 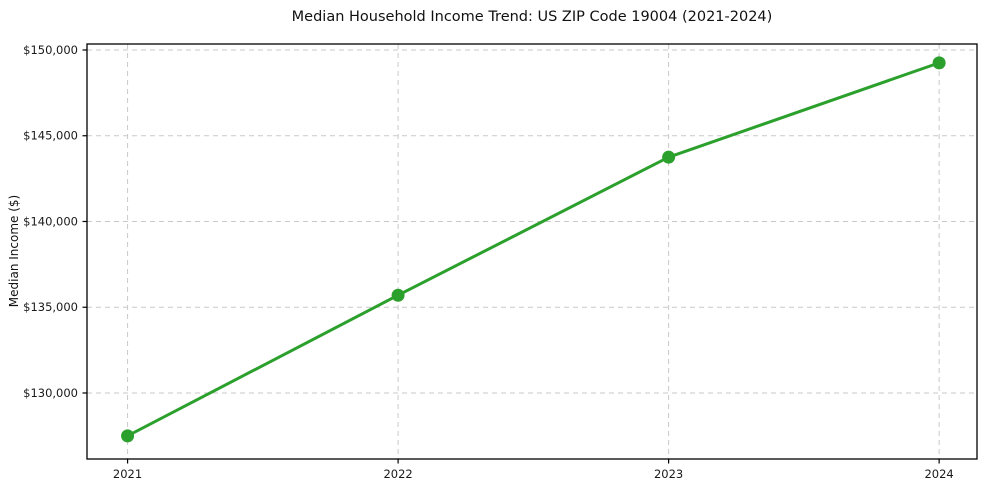 What do you see at coordinates (50, 136) in the screenshot?
I see `y-tick-label: $145,000` at bounding box center [50, 136].